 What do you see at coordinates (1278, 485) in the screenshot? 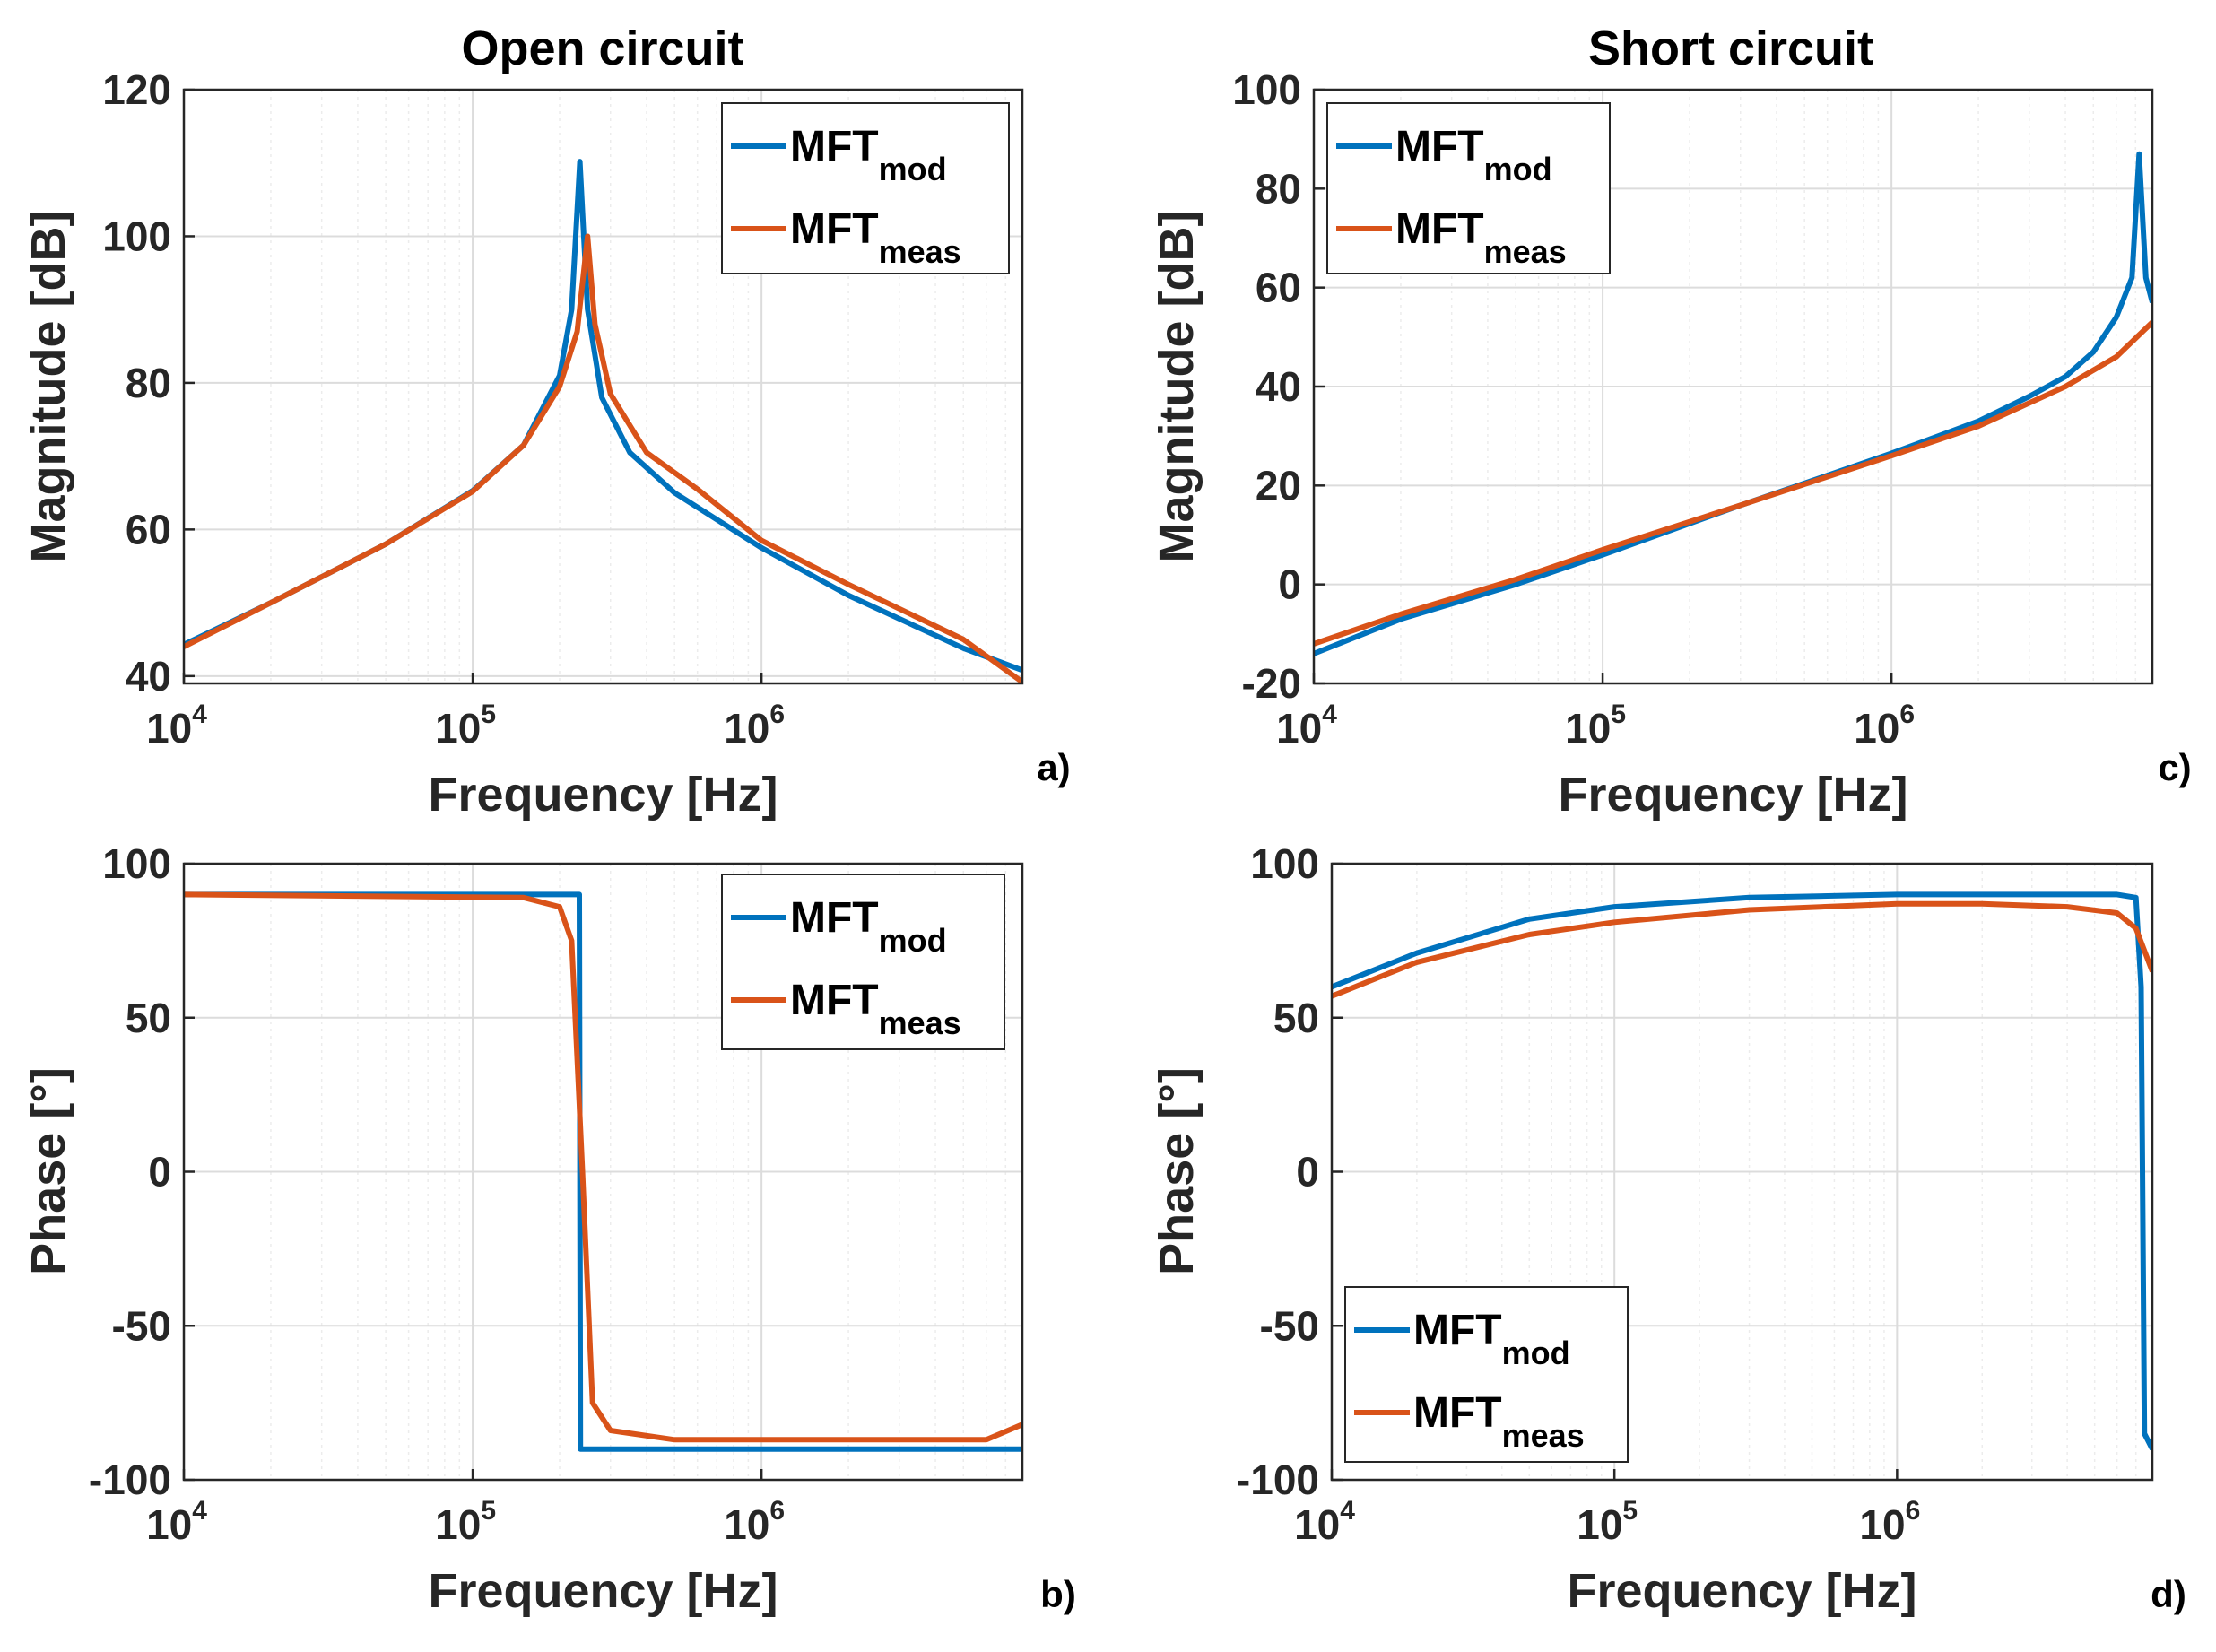
I see `y-tick-label: 20` at bounding box center [1278, 485].